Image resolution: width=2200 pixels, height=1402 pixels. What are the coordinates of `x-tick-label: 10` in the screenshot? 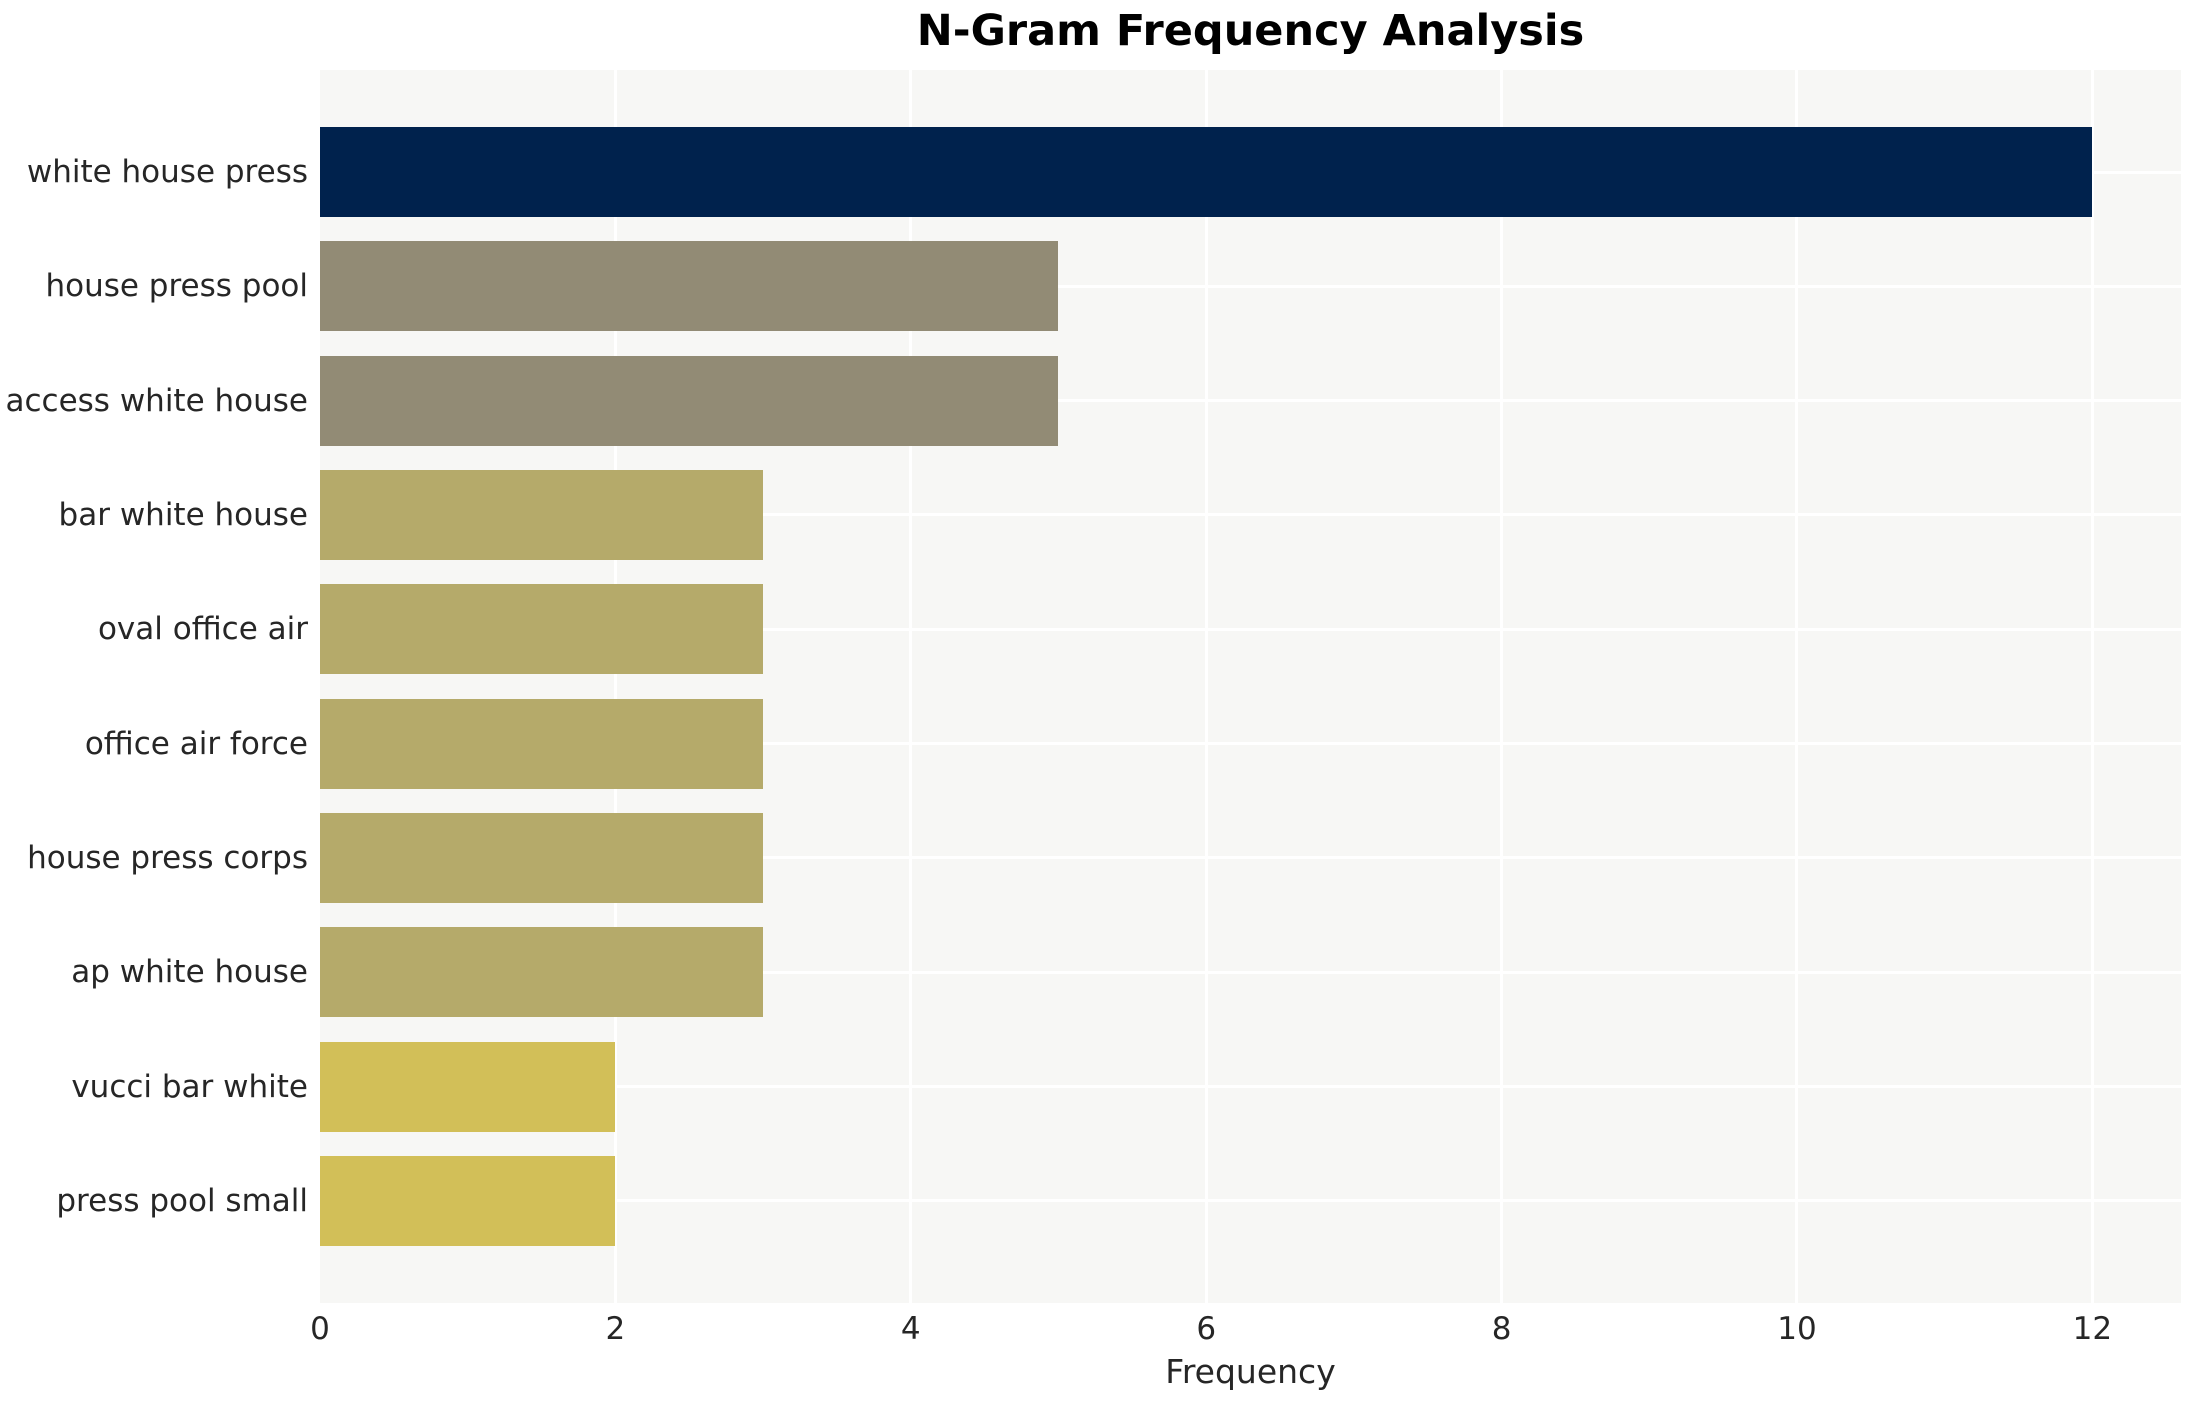 It's located at (1797, 1329).